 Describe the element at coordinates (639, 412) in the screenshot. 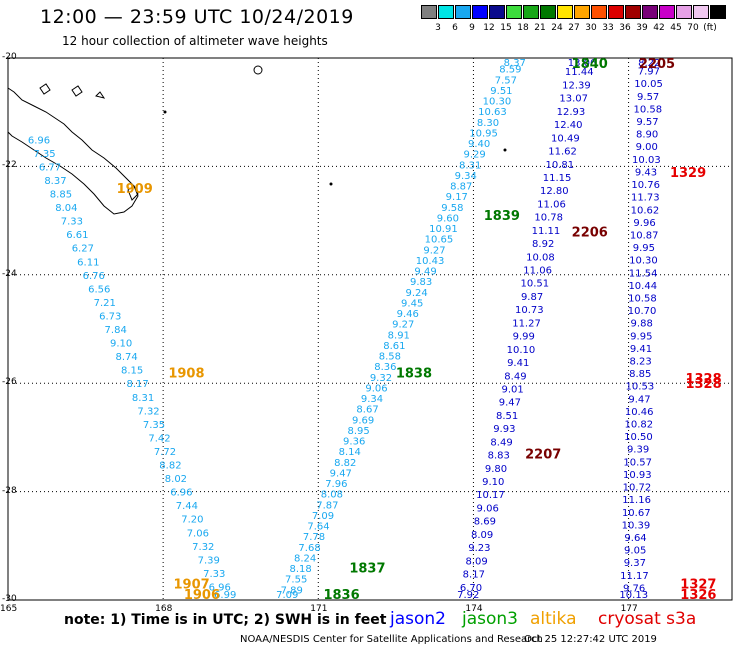

I see `wave-height-value: 10.46` at that location.